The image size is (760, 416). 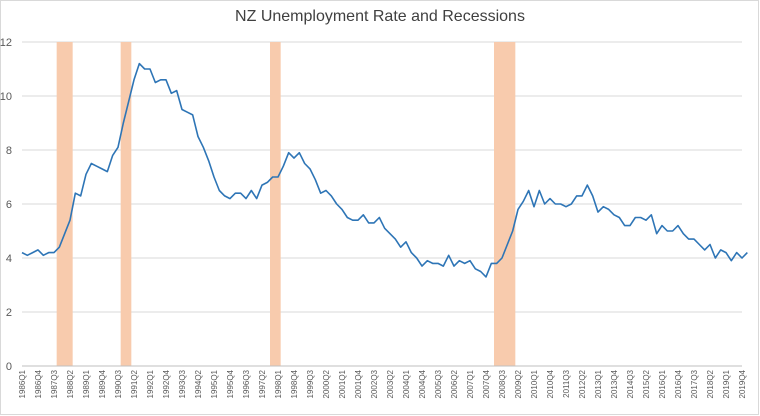 I want to click on x-tick-label: 1996Q3, so click(x=246, y=383).